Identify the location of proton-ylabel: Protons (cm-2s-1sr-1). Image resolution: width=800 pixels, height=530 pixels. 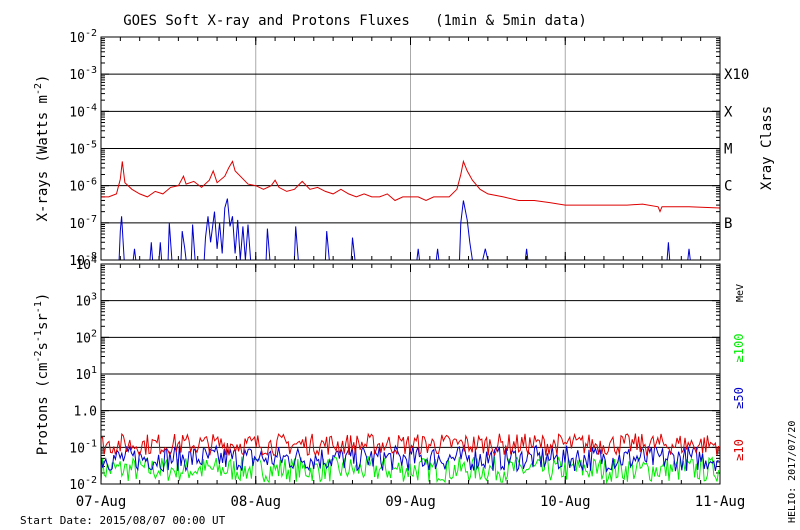
(42, 374).